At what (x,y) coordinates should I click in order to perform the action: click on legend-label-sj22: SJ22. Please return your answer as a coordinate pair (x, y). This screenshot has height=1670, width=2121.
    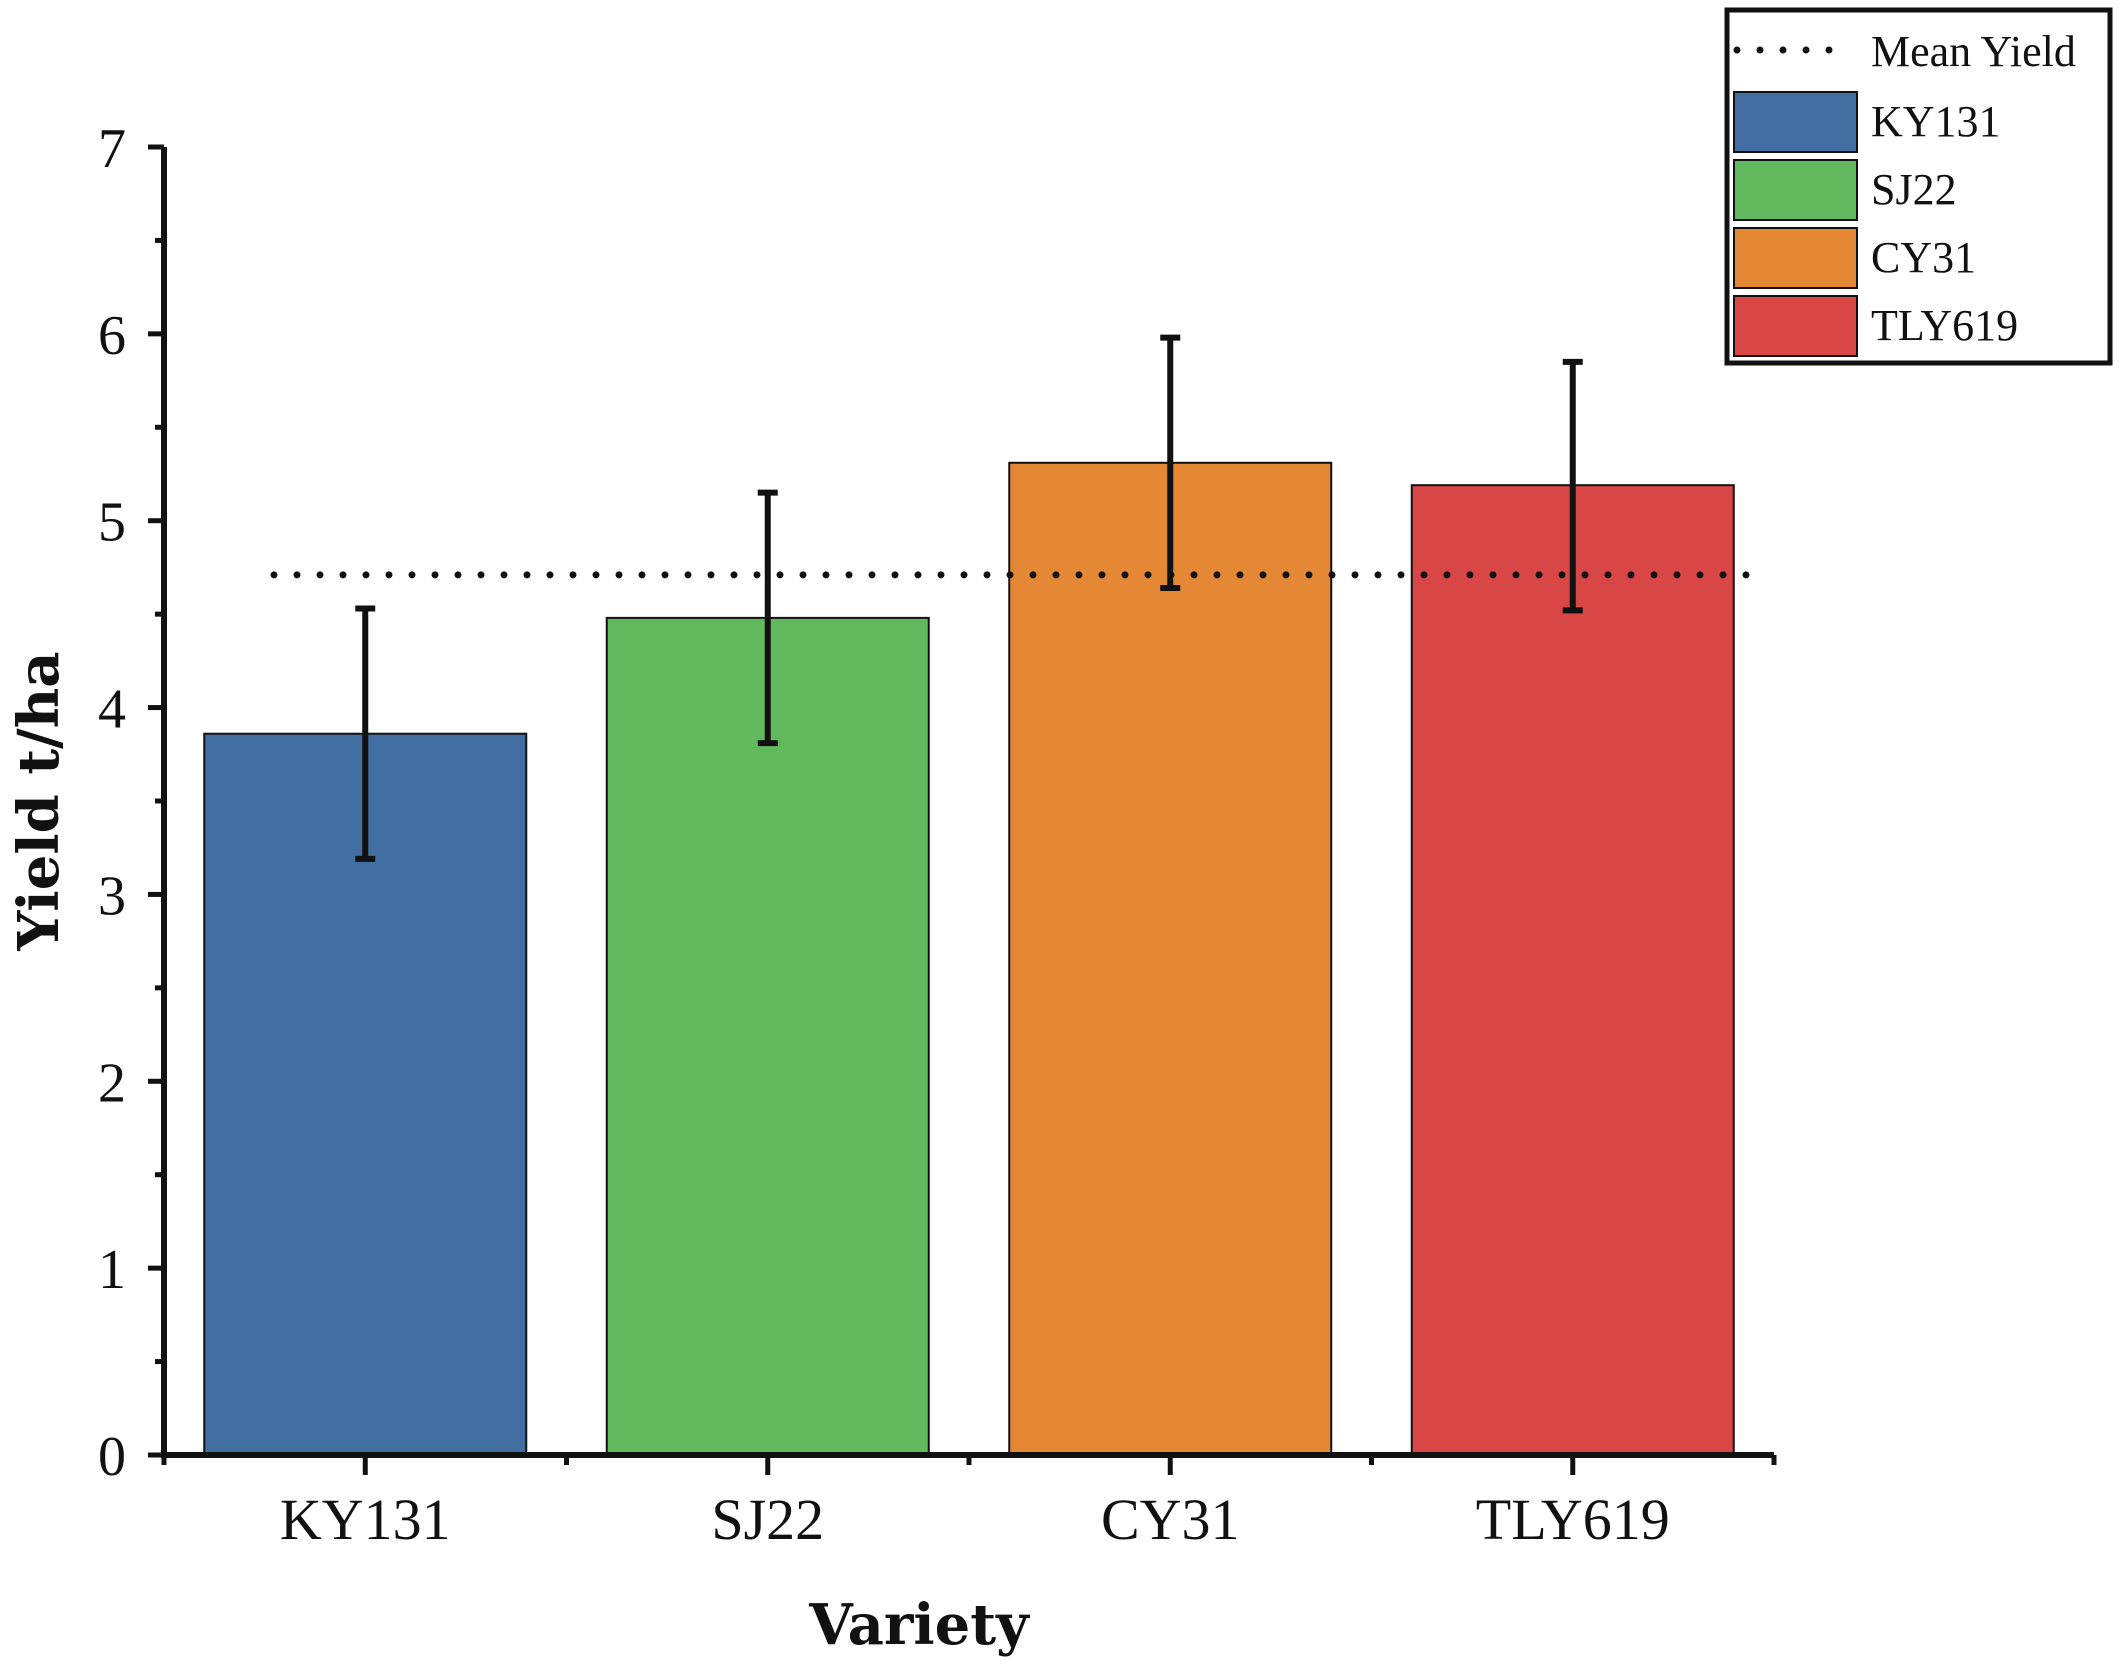
    Looking at the image, I should click on (1914, 189).